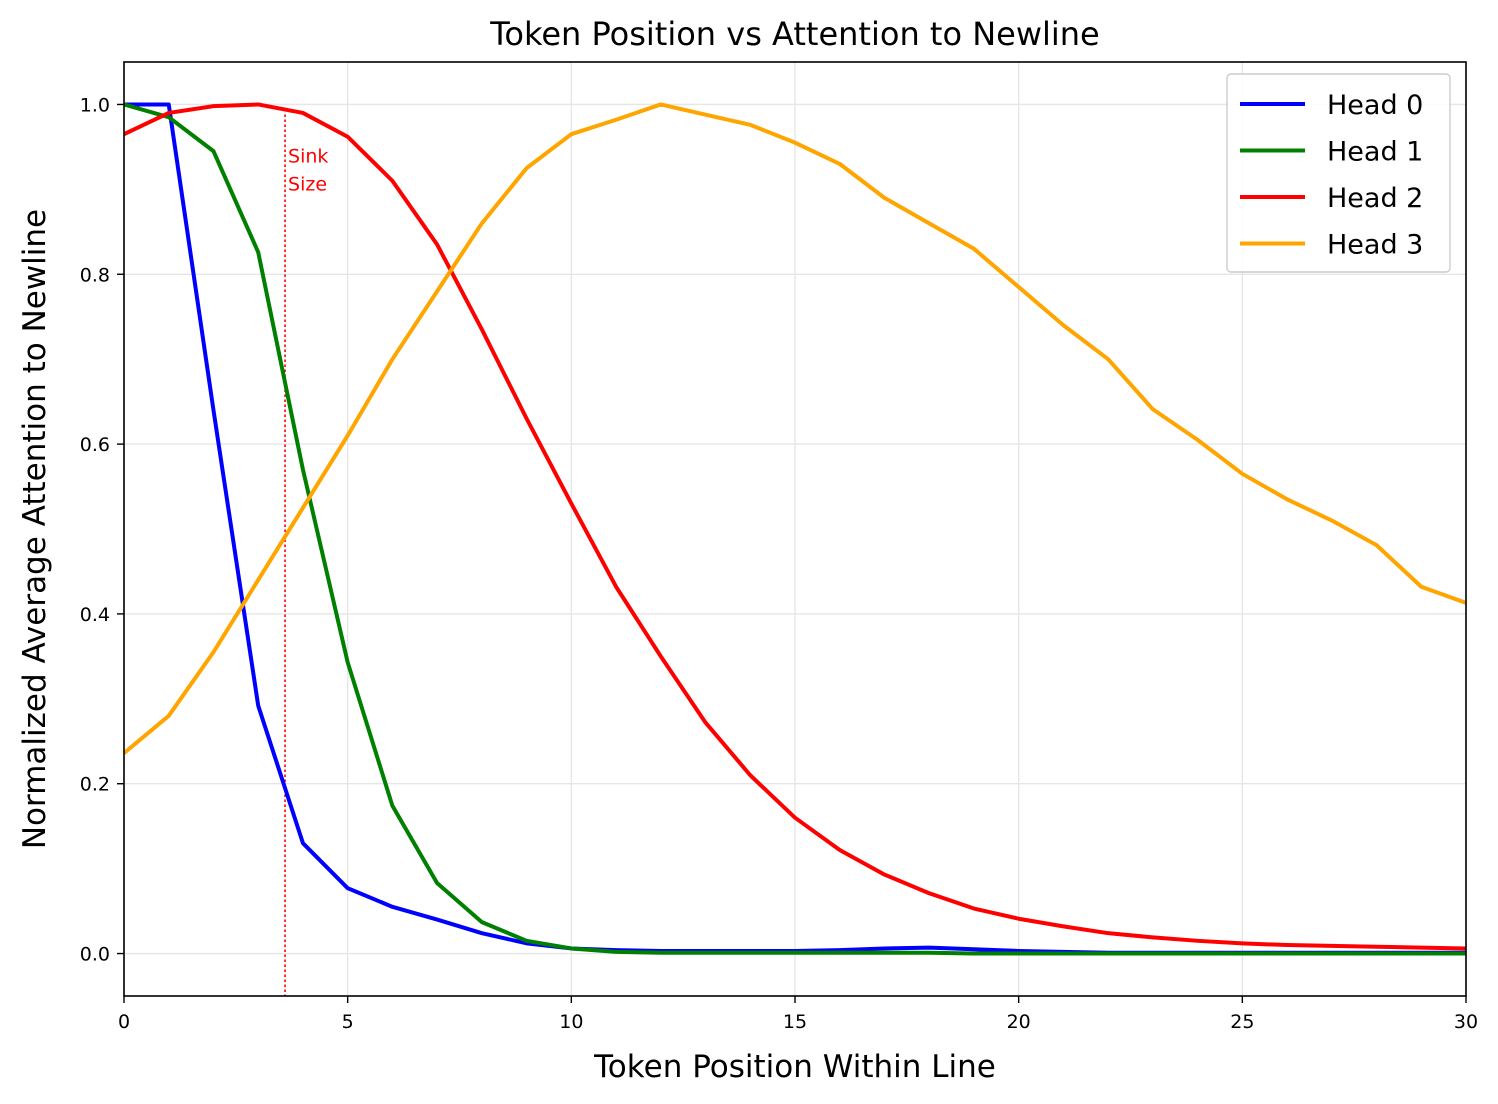  Describe the element at coordinates (1375, 245) in the screenshot. I see `legend-label-head-3: Head 3` at that location.